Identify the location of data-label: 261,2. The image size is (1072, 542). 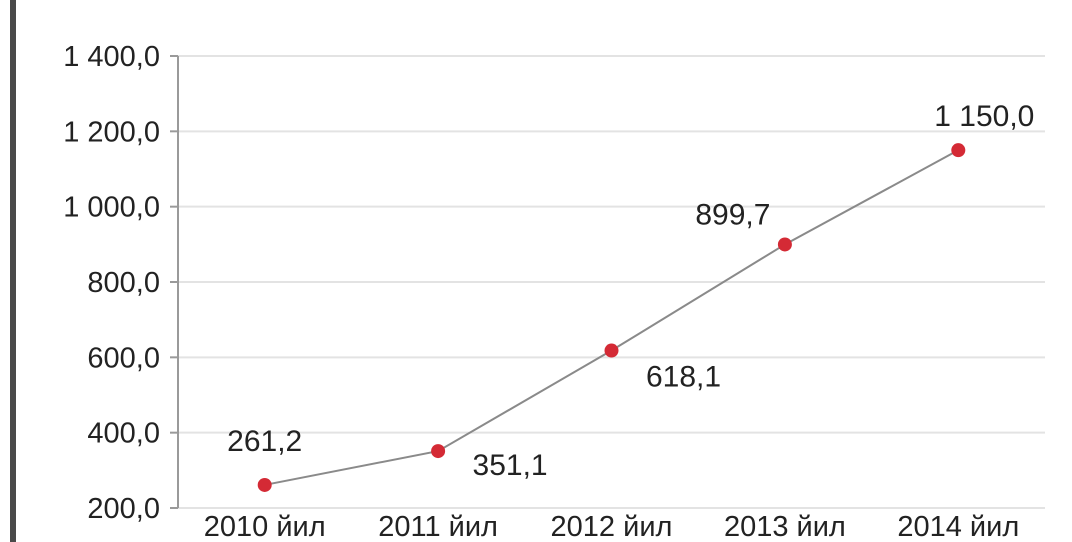
(264, 441).